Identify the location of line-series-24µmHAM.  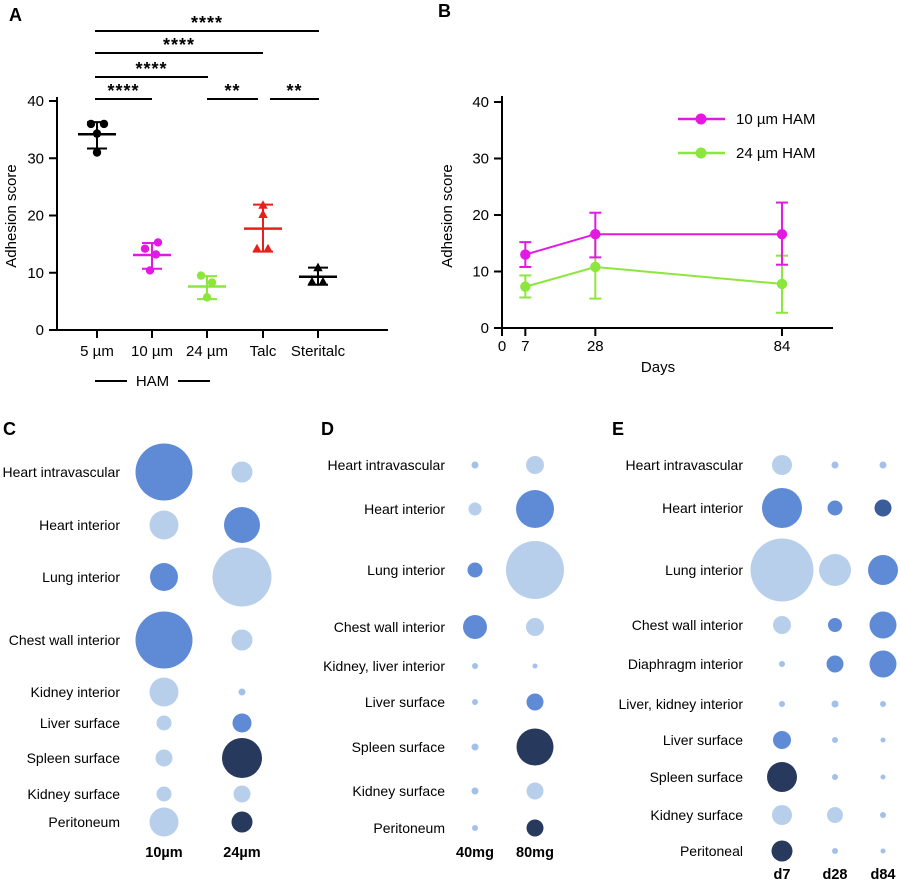
(653, 273).